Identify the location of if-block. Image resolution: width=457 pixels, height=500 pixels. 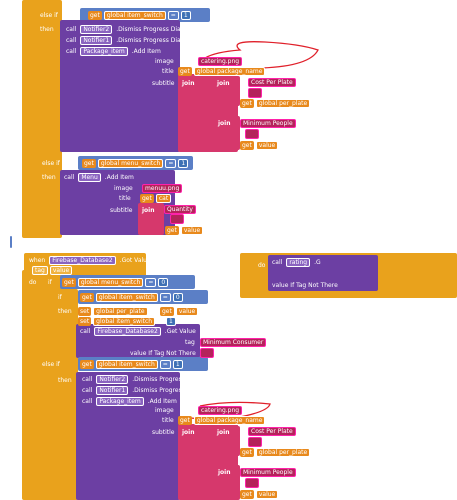
(65, 394).